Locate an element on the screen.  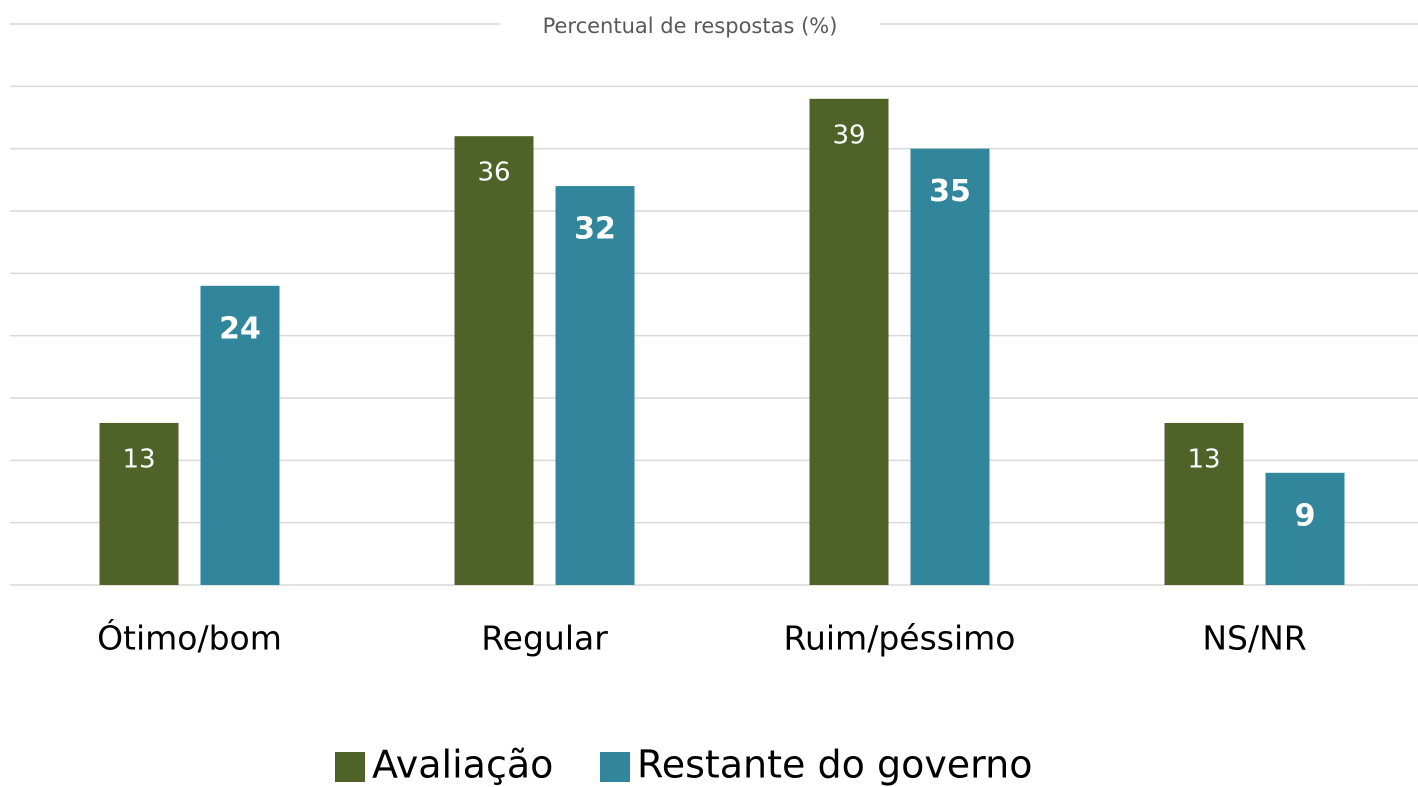
data-label: 24 is located at coordinates (240, 328).